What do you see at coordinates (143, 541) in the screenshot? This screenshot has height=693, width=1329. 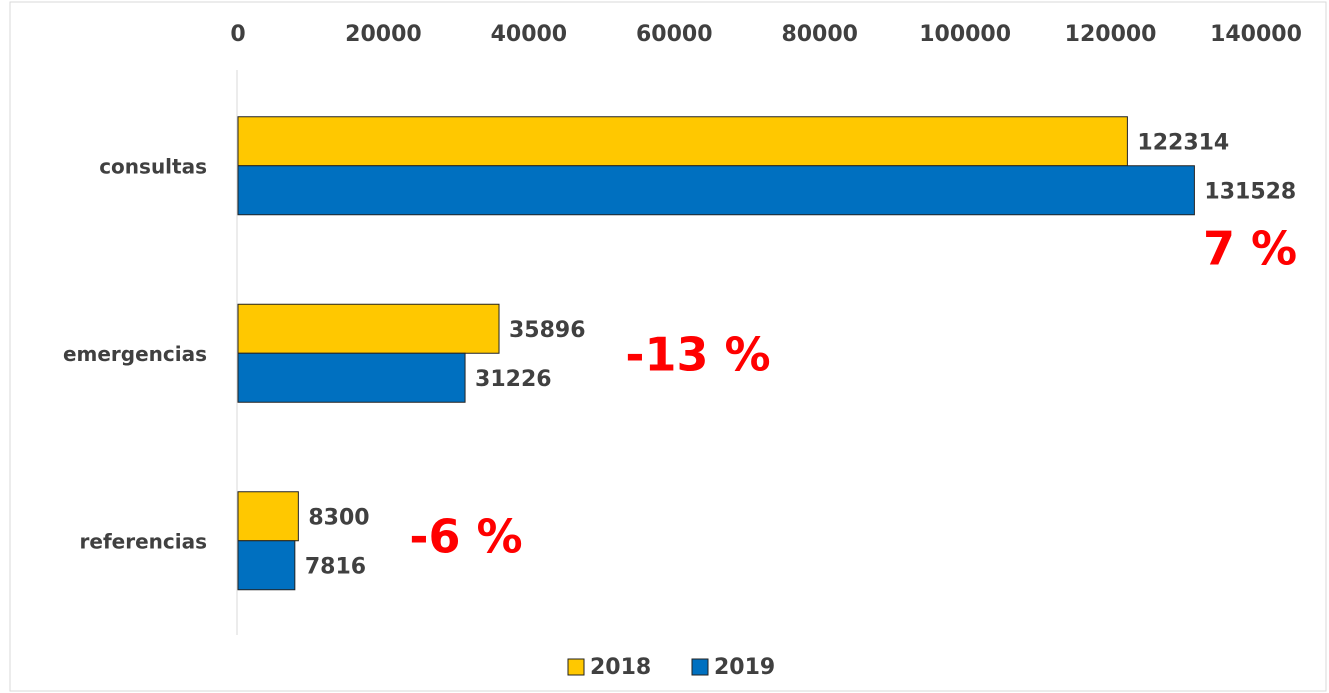 I see `y-tick-label: referencias` at bounding box center [143, 541].